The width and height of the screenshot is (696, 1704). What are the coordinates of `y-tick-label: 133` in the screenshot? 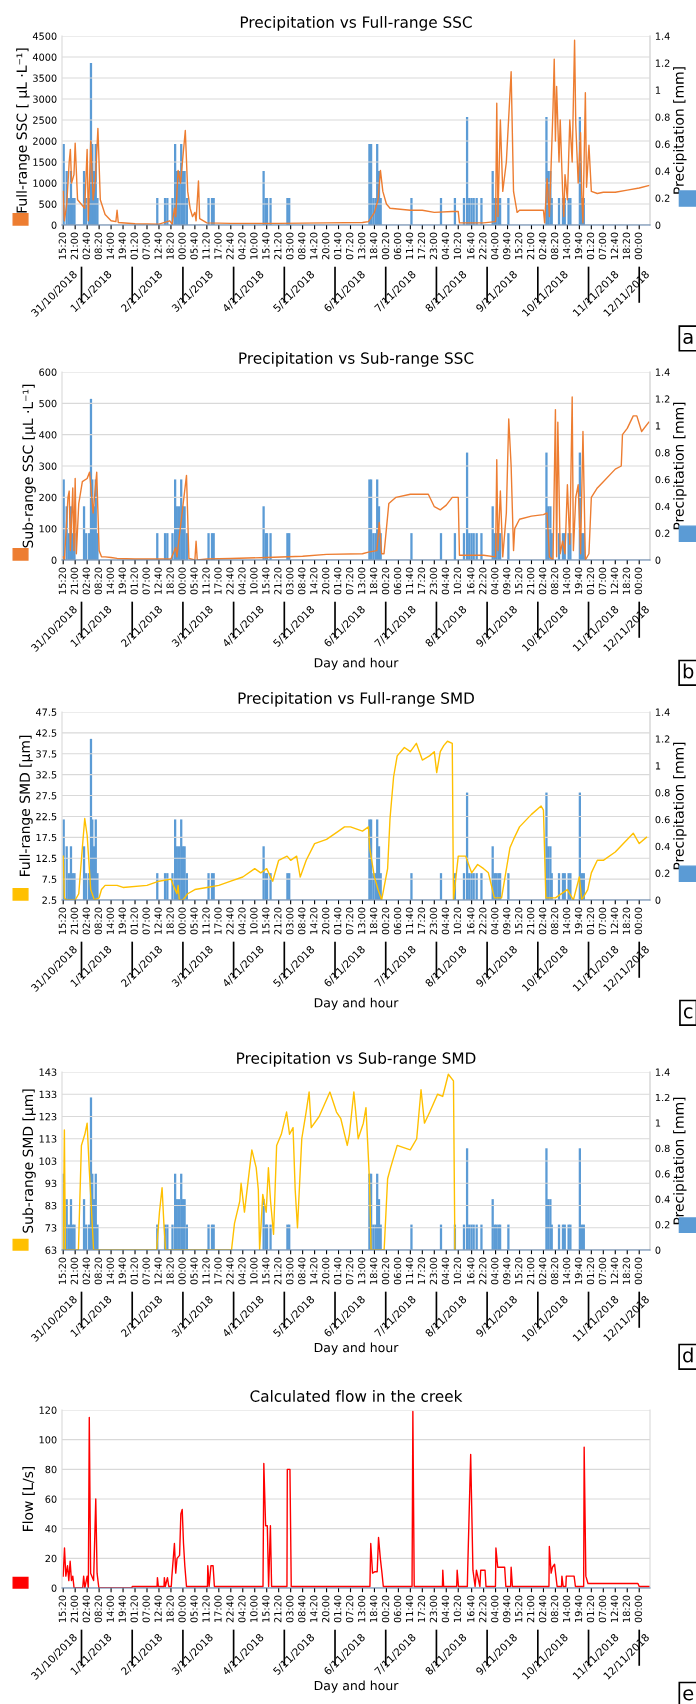 It's located at (48, 1094).